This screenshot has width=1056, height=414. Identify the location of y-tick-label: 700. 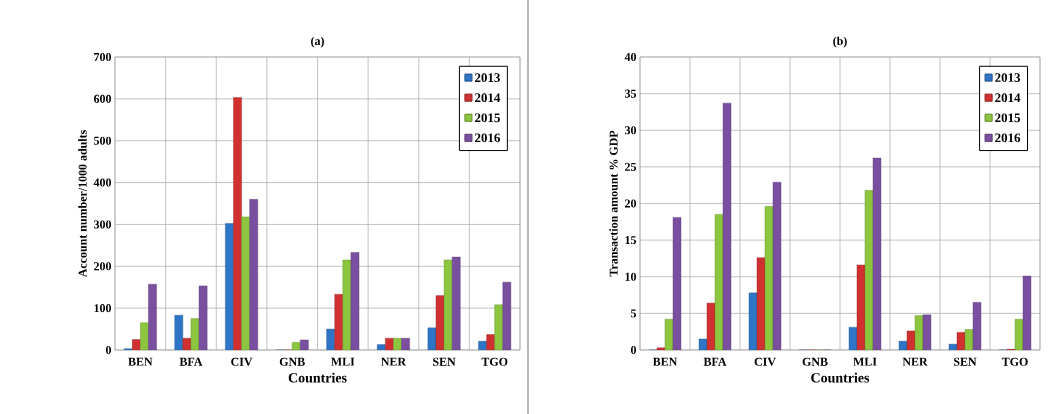
(103, 57).